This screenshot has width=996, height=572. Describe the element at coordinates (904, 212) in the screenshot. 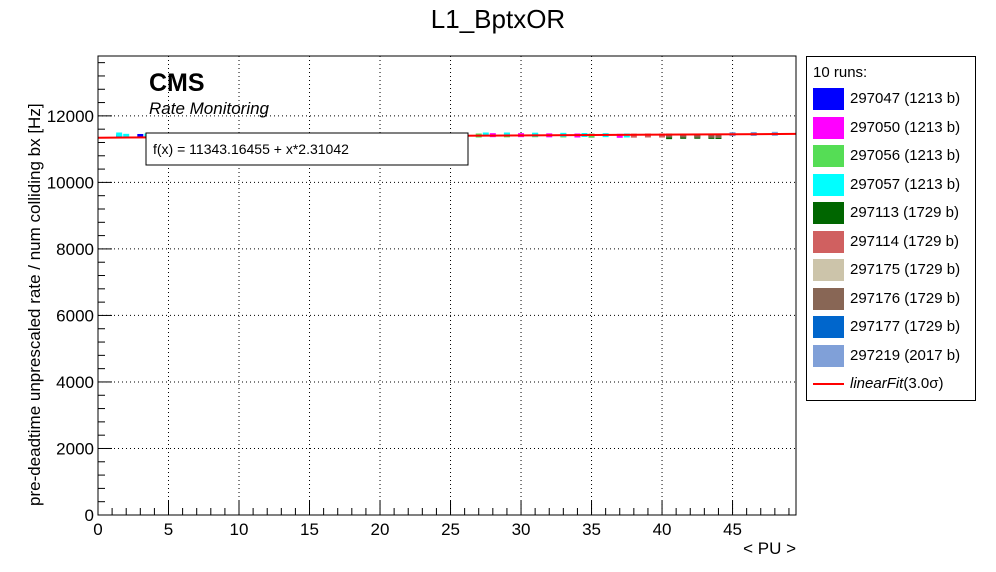

I see `legend-label: 297113 (1729 b)` at that location.